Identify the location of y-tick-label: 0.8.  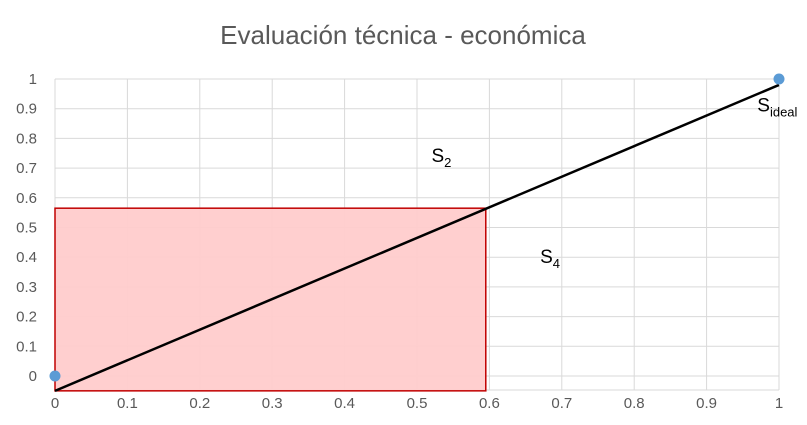
(26, 138).